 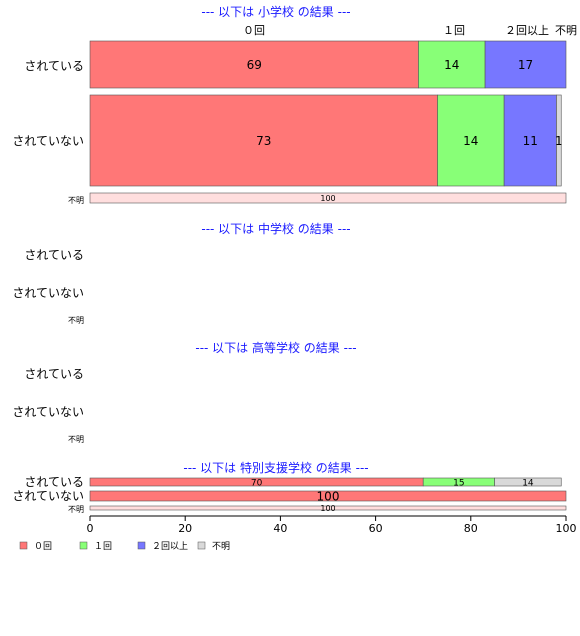 I want to click on data-label: 15, so click(x=458, y=483).